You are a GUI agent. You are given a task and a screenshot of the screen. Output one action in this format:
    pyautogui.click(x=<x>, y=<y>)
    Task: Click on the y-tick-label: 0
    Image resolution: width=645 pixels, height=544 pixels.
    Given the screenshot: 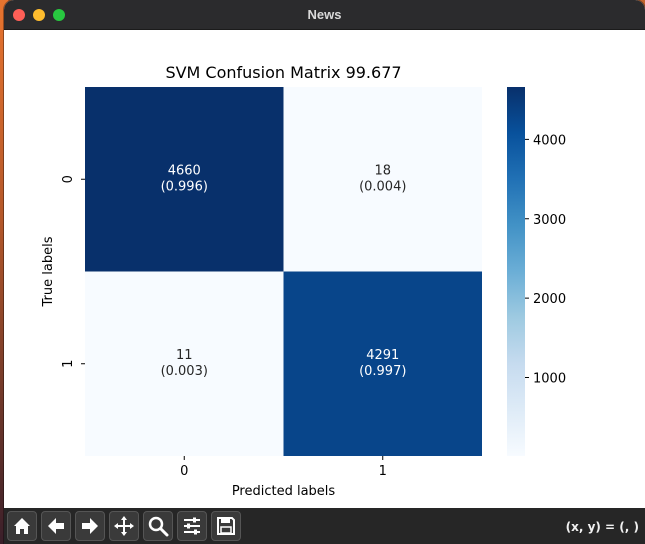 What is the action you would take?
    pyautogui.click(x=68, y=179)
    